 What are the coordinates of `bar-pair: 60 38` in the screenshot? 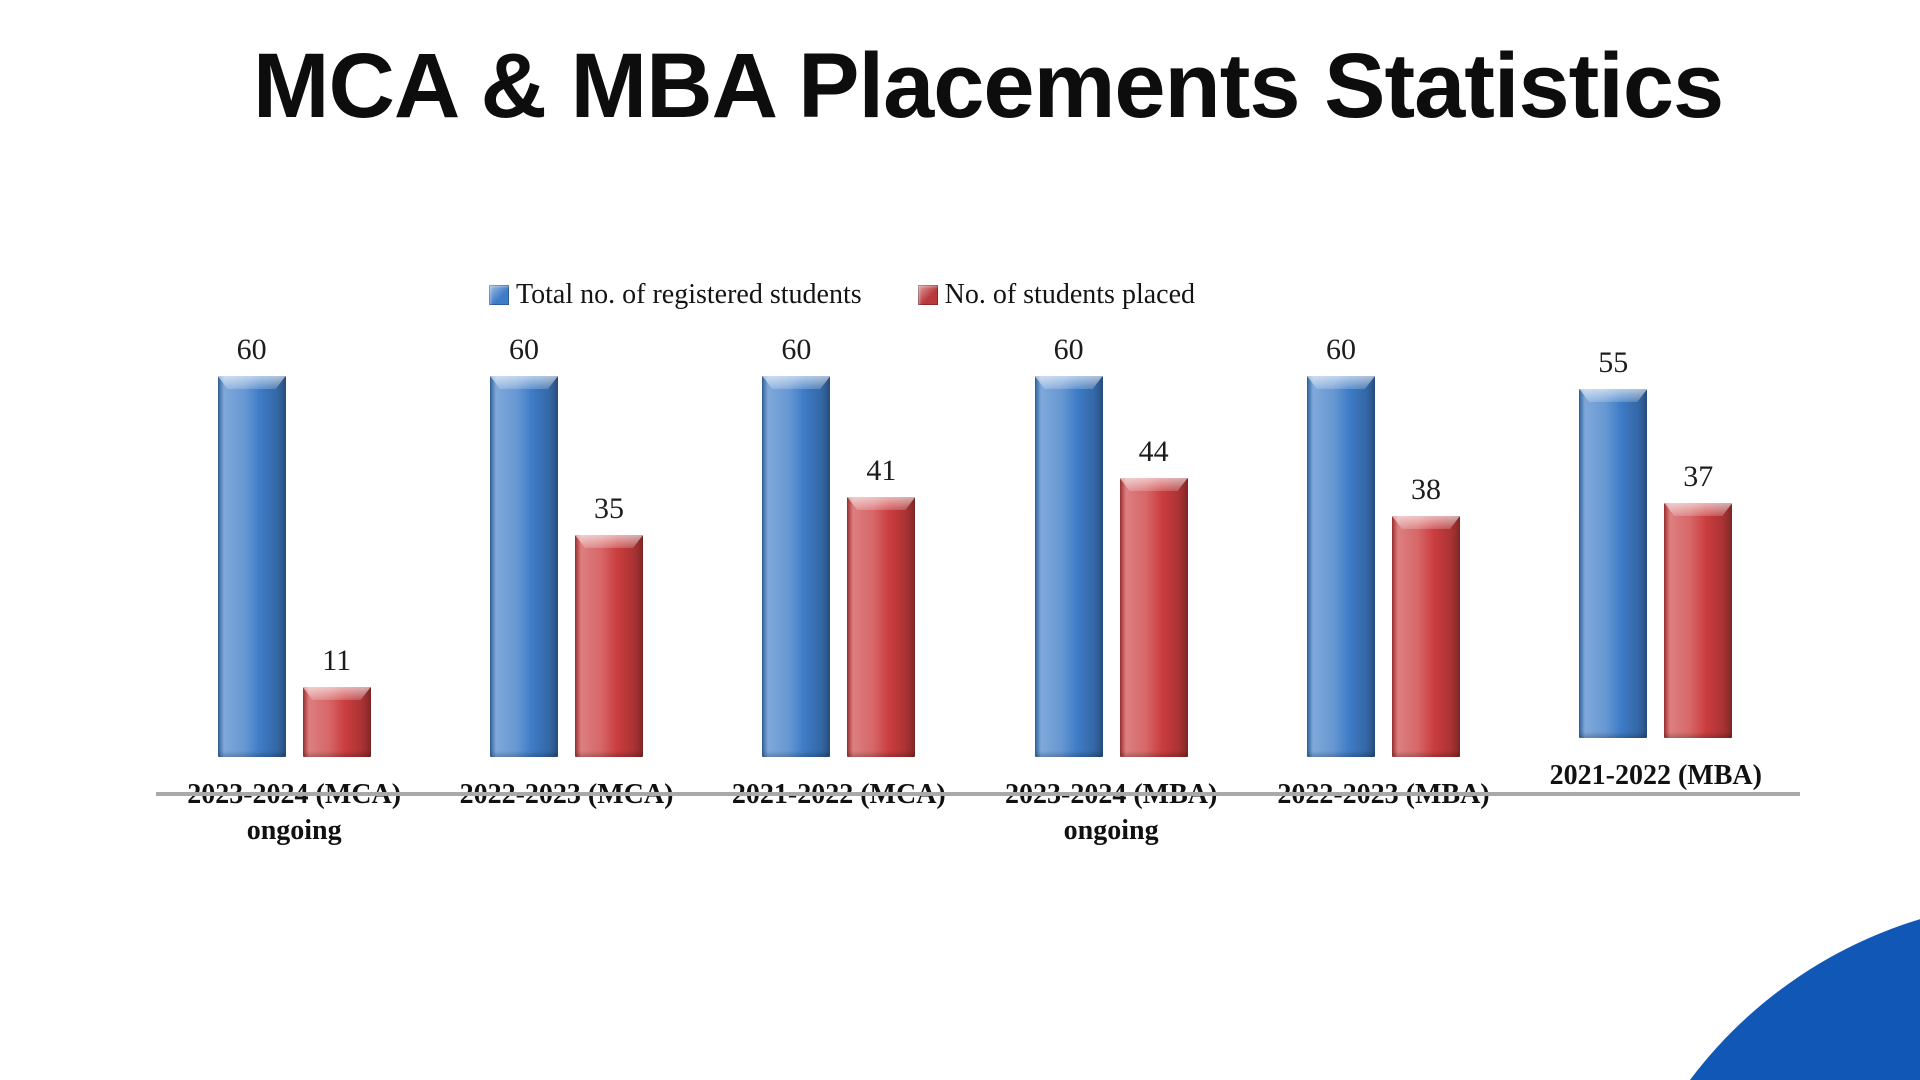 It's located at (1383, 545).